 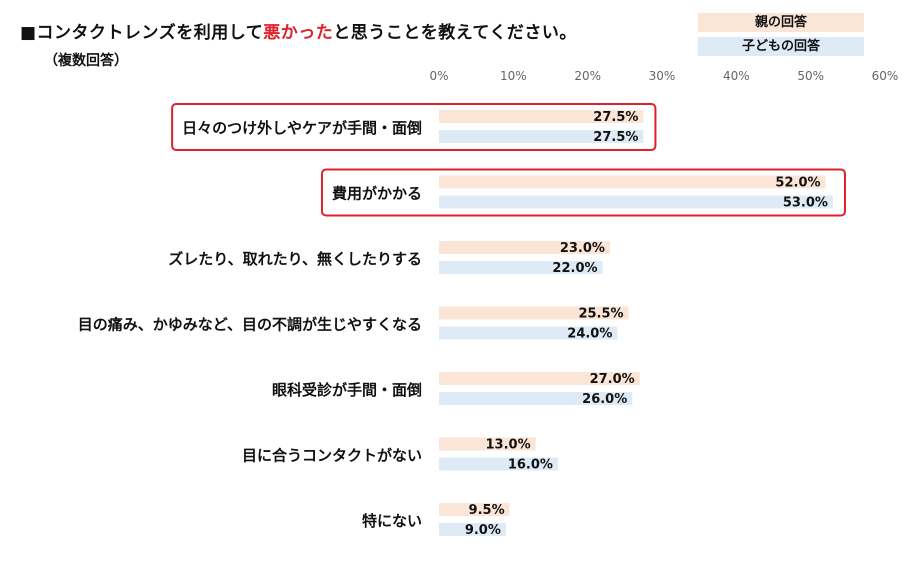 I want to click on data-label: 53.0%, so click(x=805, y=203).